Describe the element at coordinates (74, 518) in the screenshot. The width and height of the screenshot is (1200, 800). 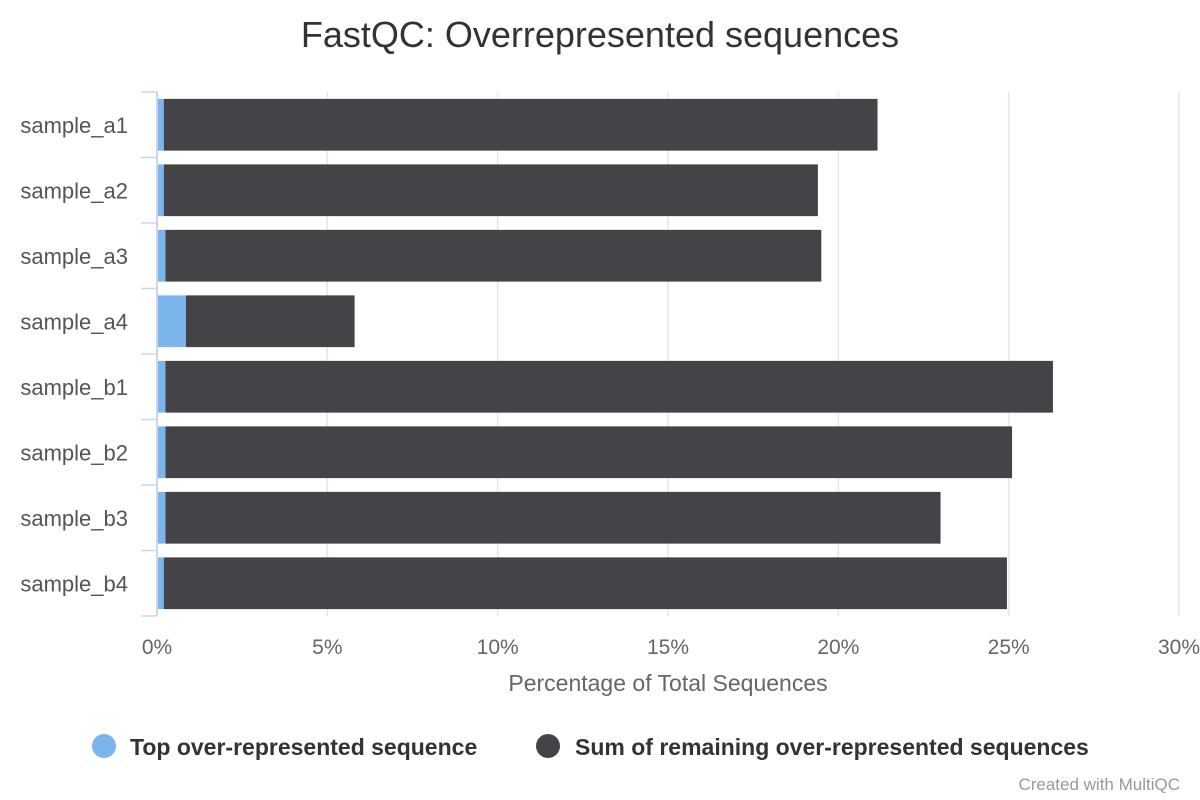
I see `category-label: sample_b3` at that location.